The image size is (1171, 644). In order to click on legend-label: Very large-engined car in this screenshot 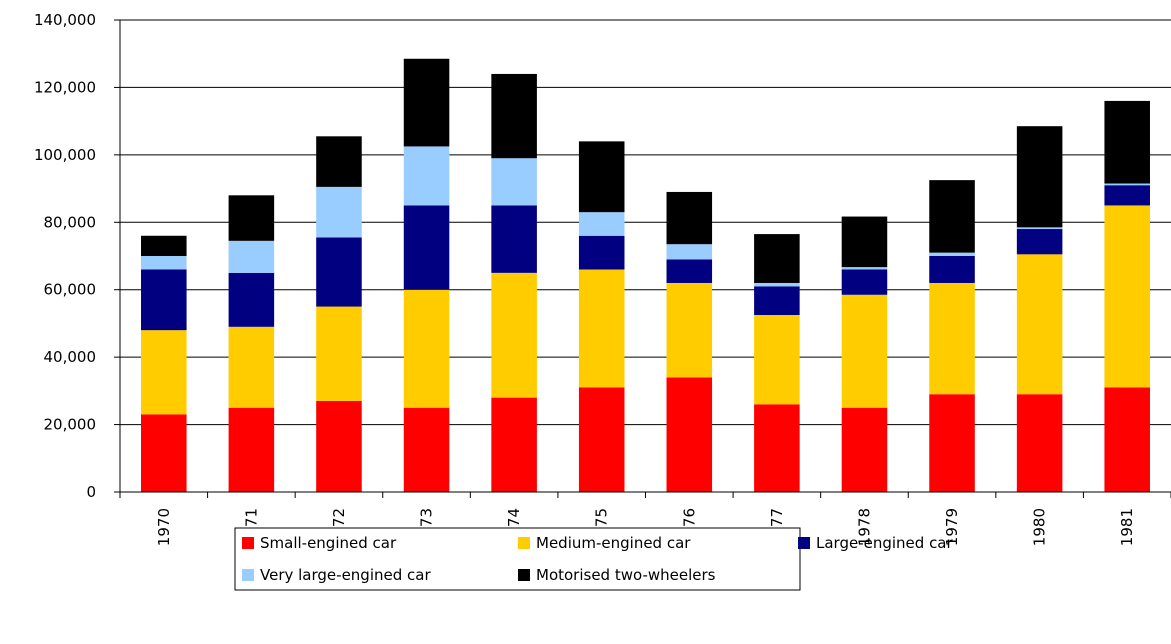, I will do `click(345, 575)`.